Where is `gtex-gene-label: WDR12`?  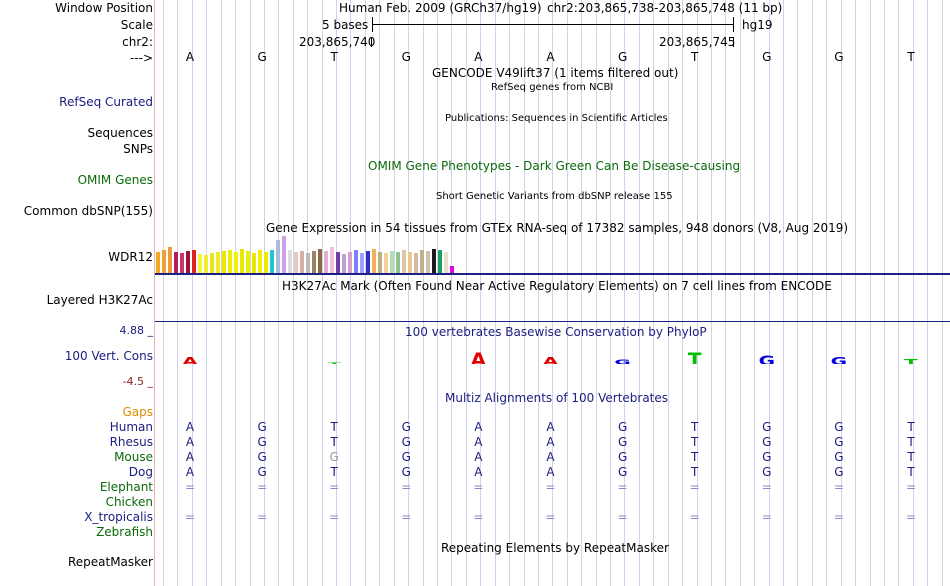 gtex-gene-label: WDR12 is located at coordinates (130, 257).